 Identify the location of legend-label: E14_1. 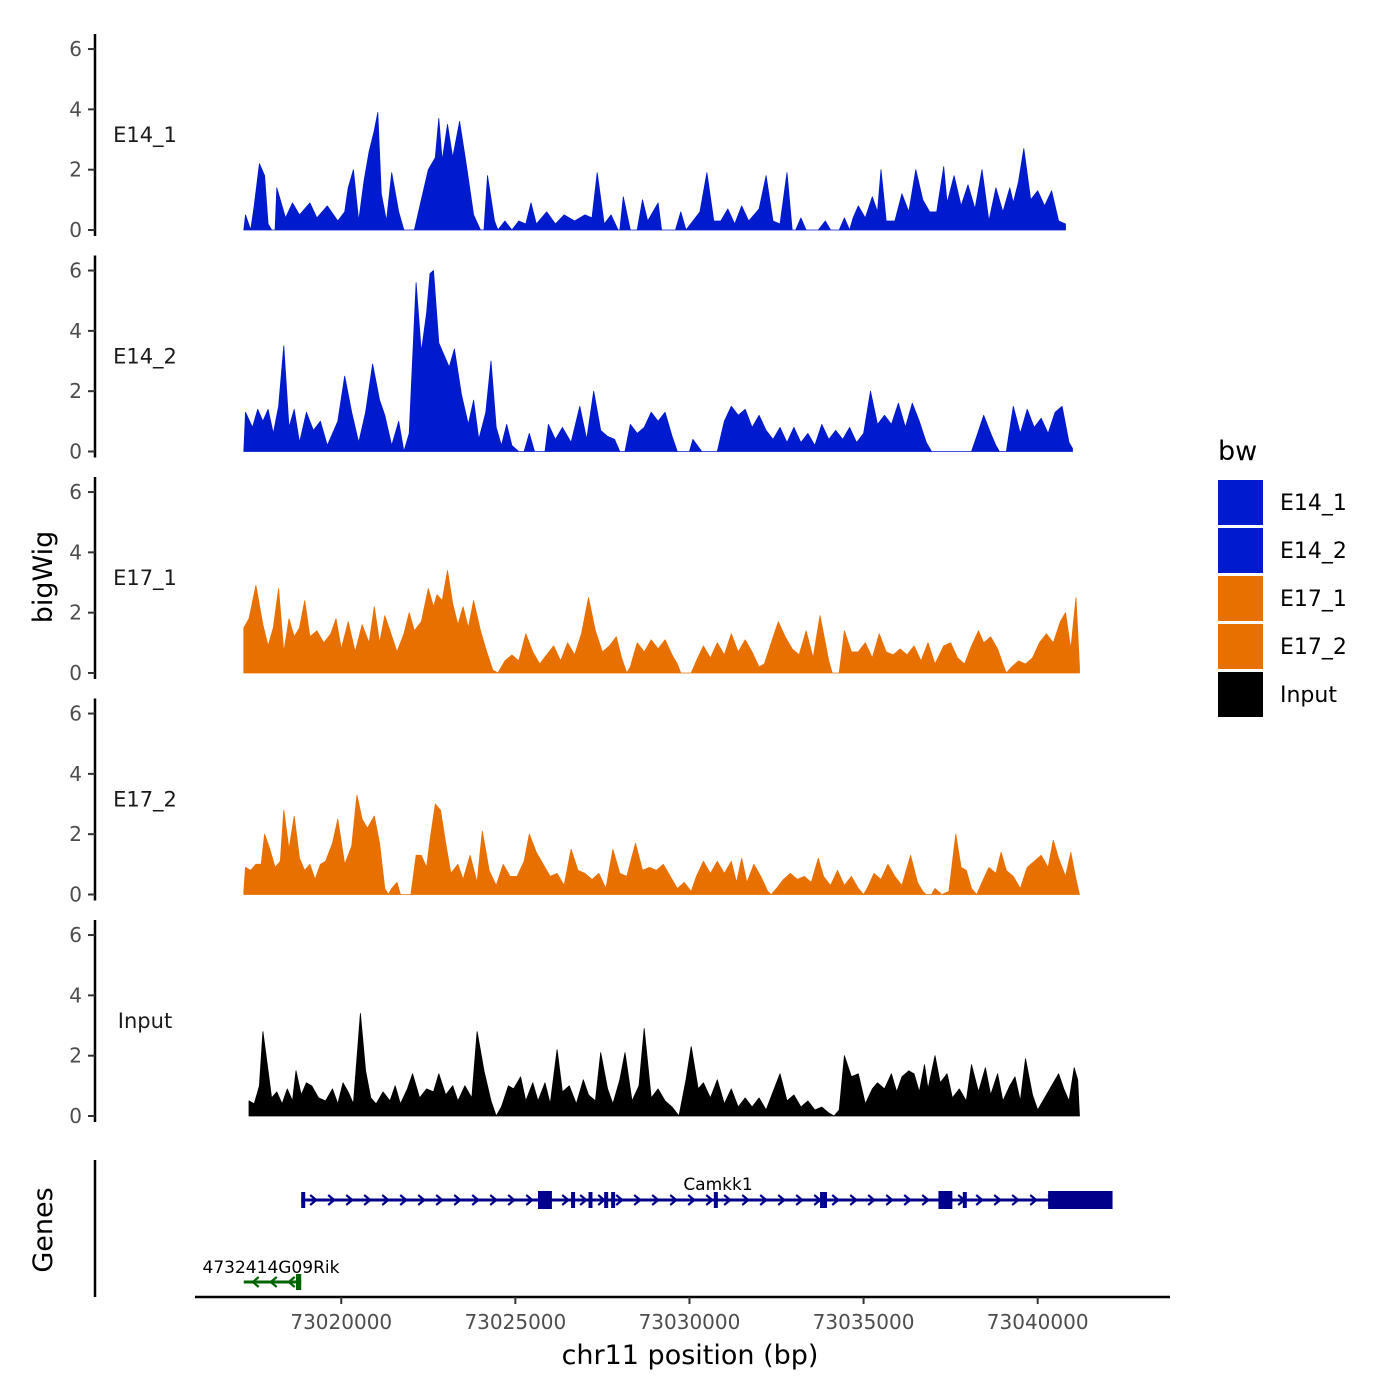
(1313, 503).